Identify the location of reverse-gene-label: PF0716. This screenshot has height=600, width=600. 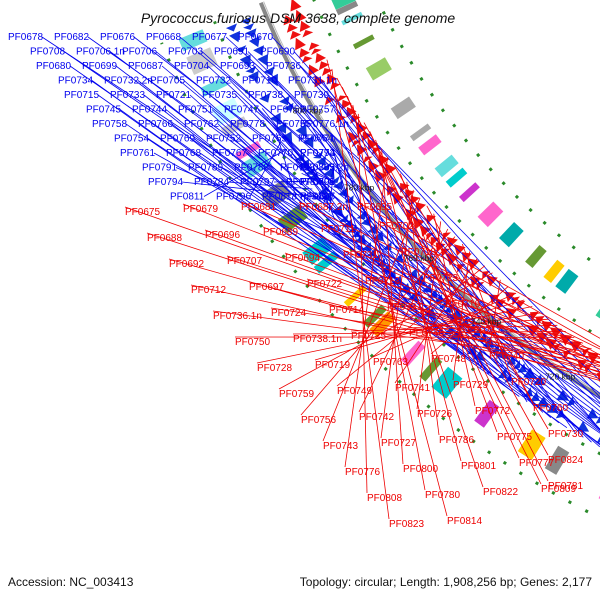
(462, 304).